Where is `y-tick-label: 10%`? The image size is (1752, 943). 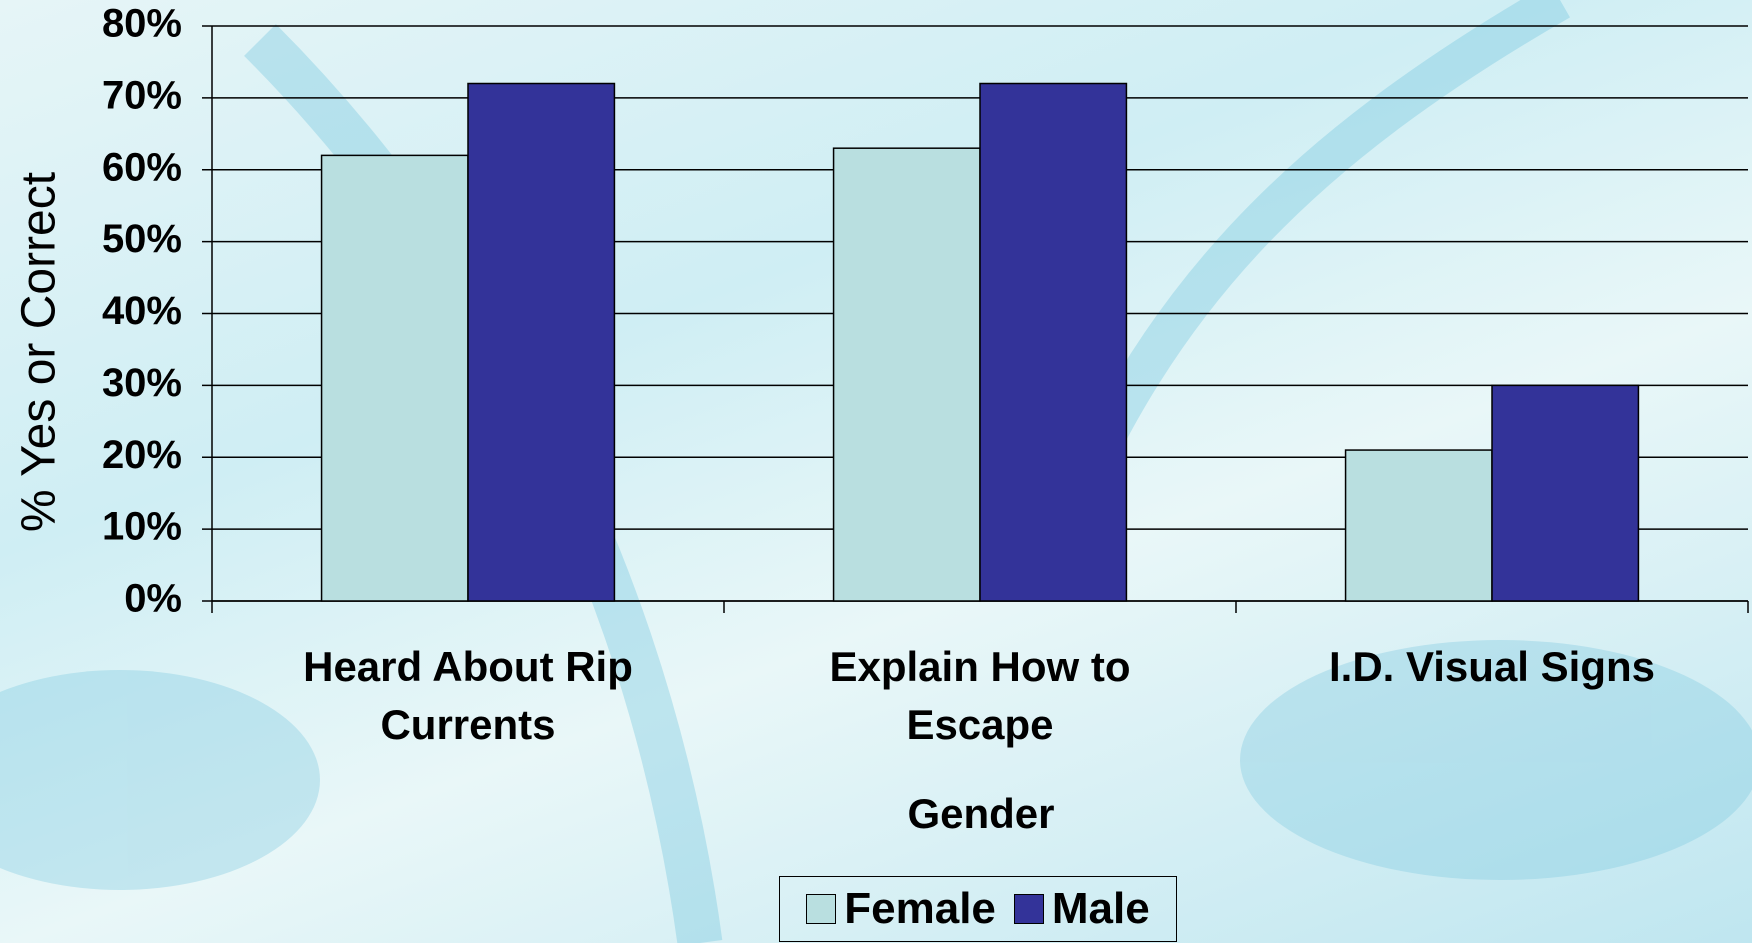 y-tick-label: 10% is located at coordinates (142, 527).